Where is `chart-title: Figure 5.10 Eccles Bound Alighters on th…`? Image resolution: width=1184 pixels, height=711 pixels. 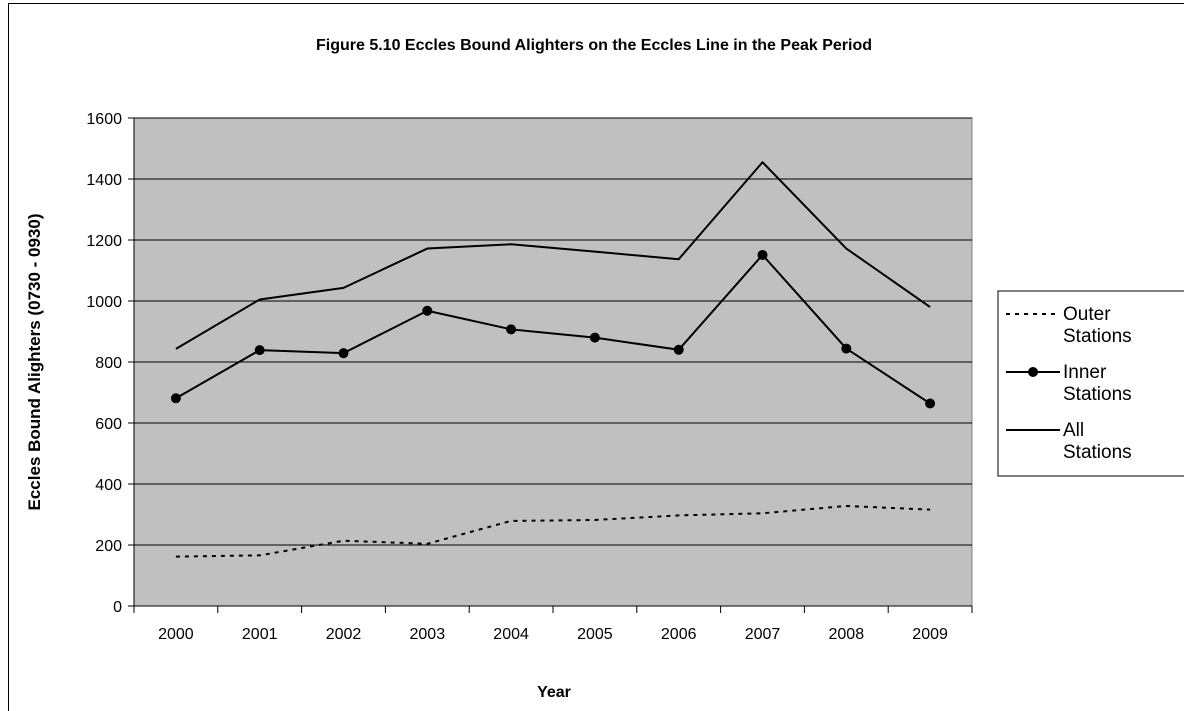 chart-title: Figure 5.10 Eccles Bound Alighters on th… is located at coordinates (594, 45).